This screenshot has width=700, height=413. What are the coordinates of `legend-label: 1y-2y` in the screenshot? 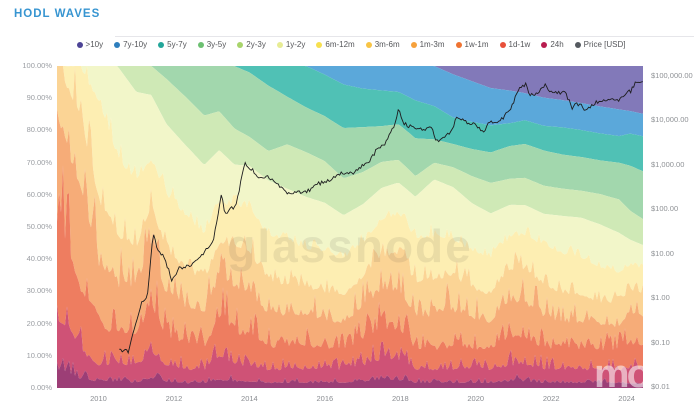 It's located at (295, 44).